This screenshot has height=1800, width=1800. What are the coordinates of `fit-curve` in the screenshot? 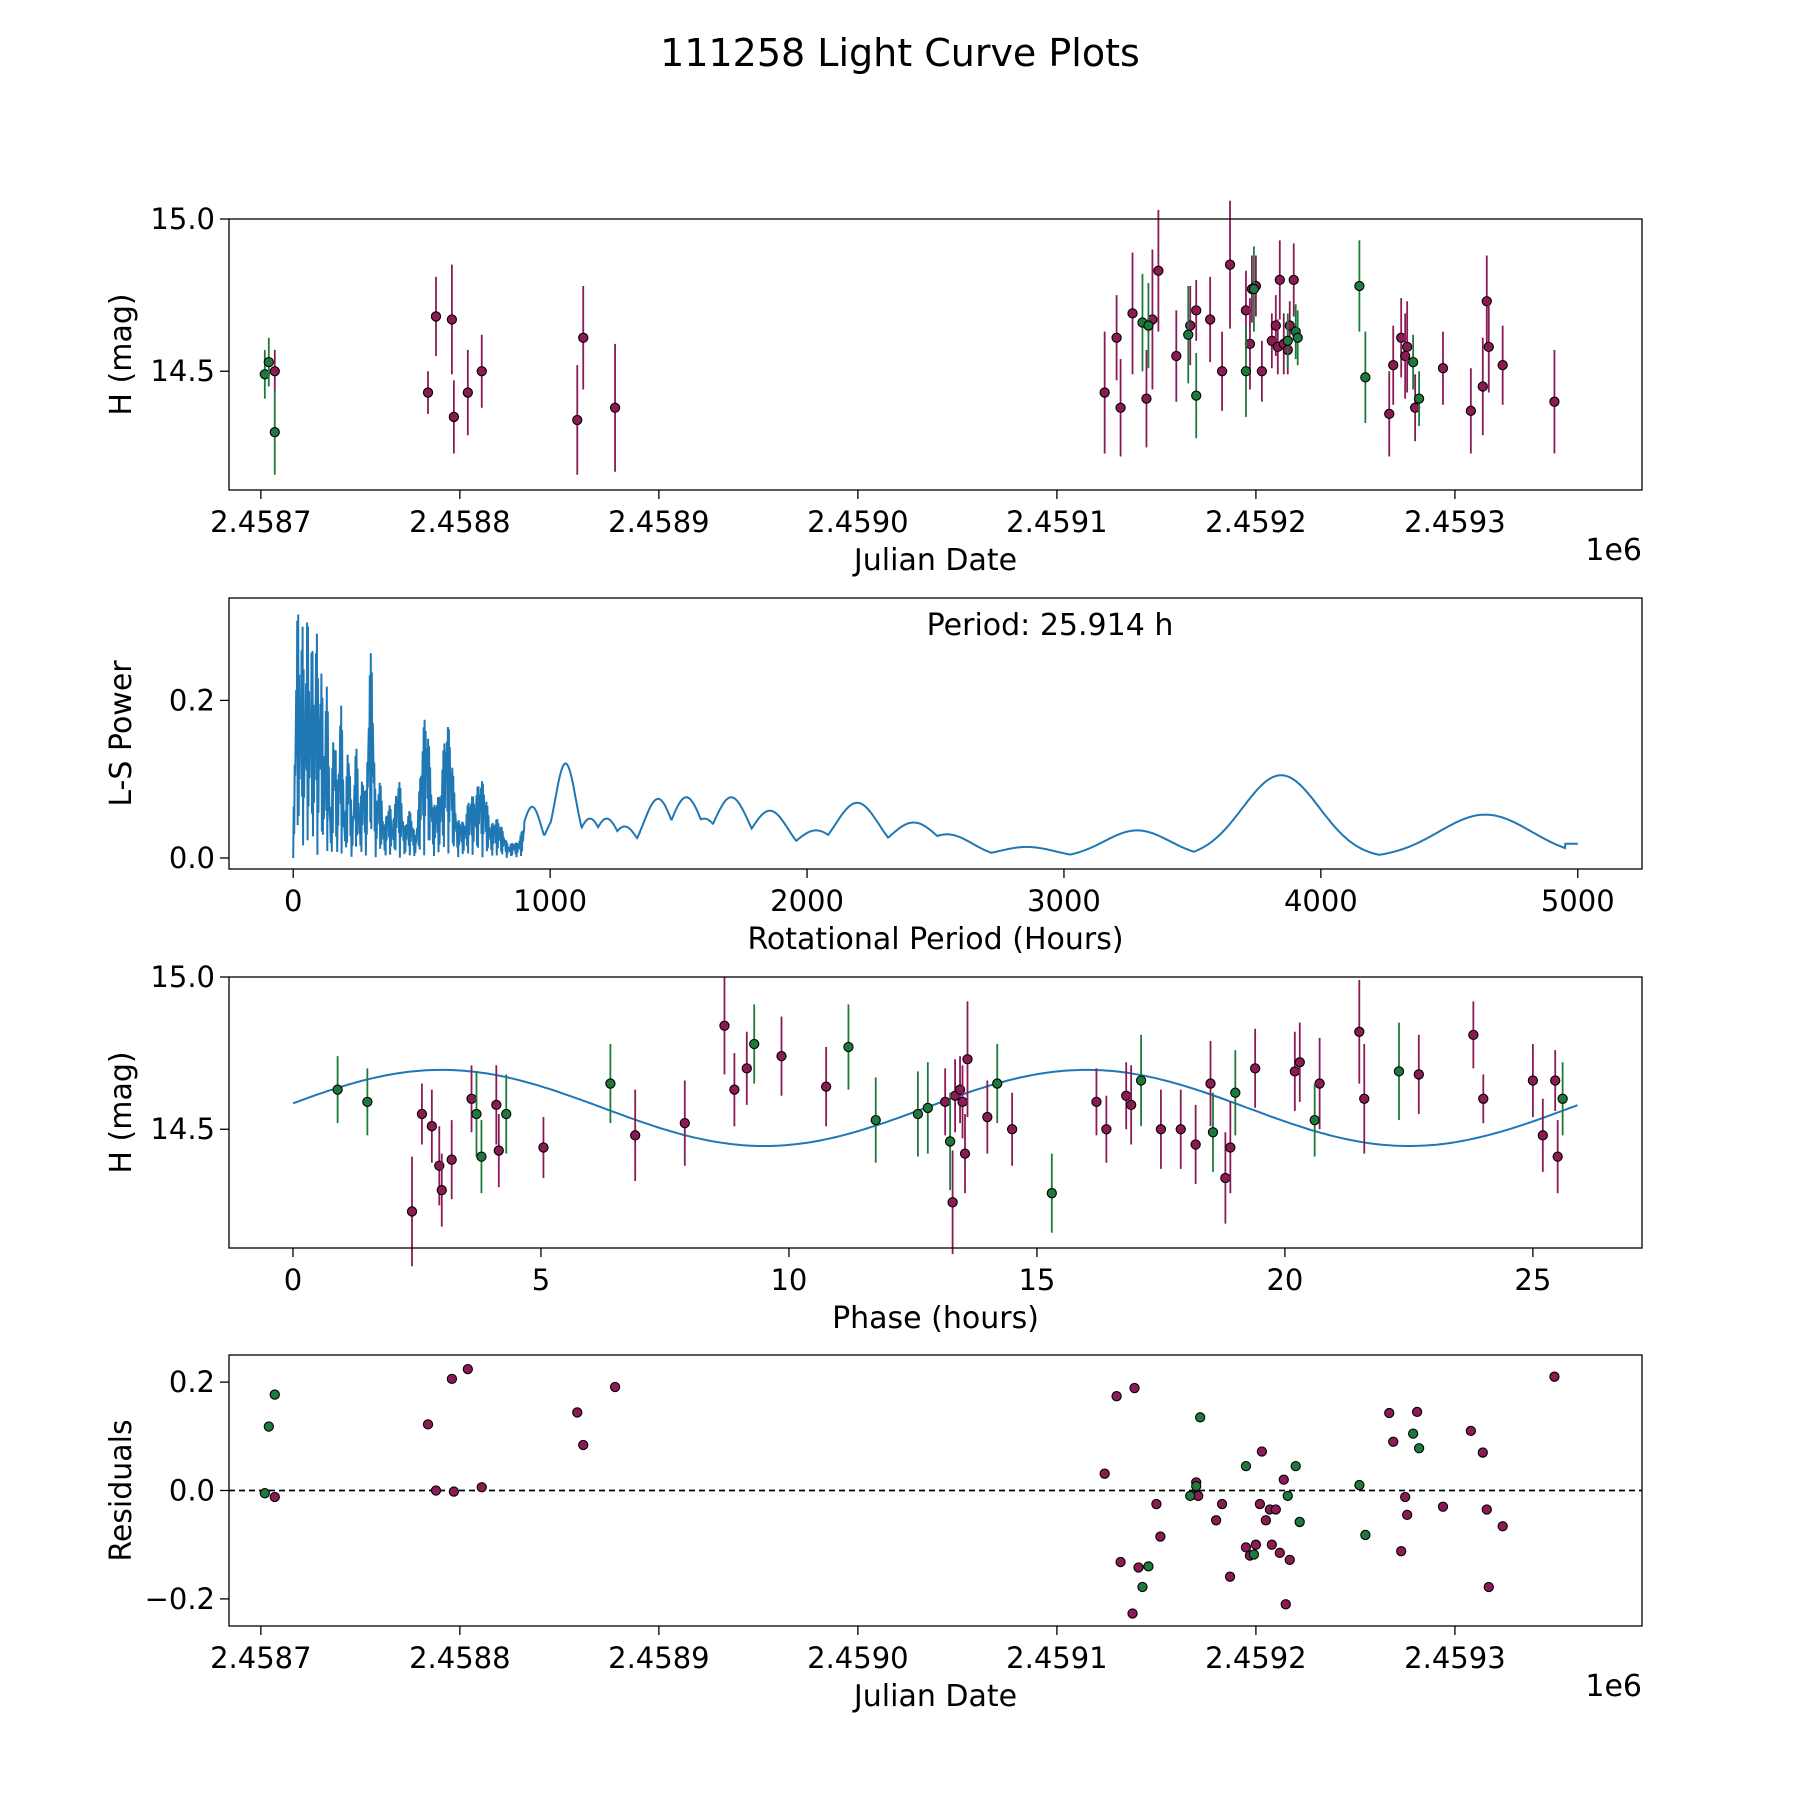 It's located at (935, 1107).